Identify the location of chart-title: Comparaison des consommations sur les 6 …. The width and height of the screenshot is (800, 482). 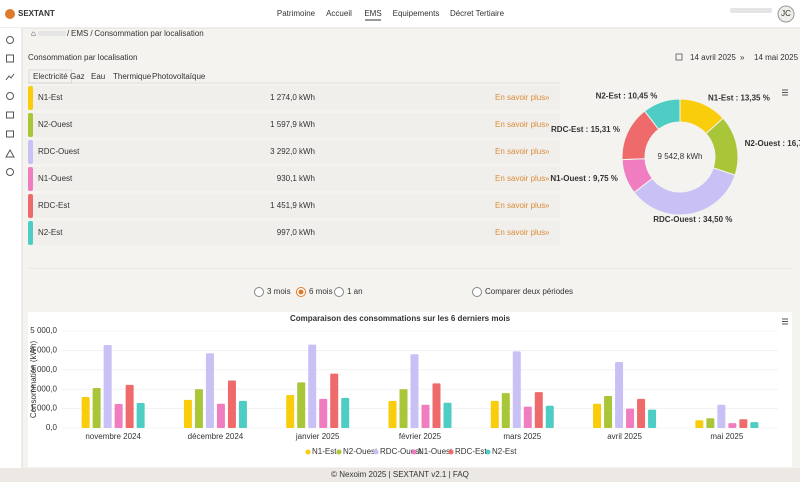
(400, 318).